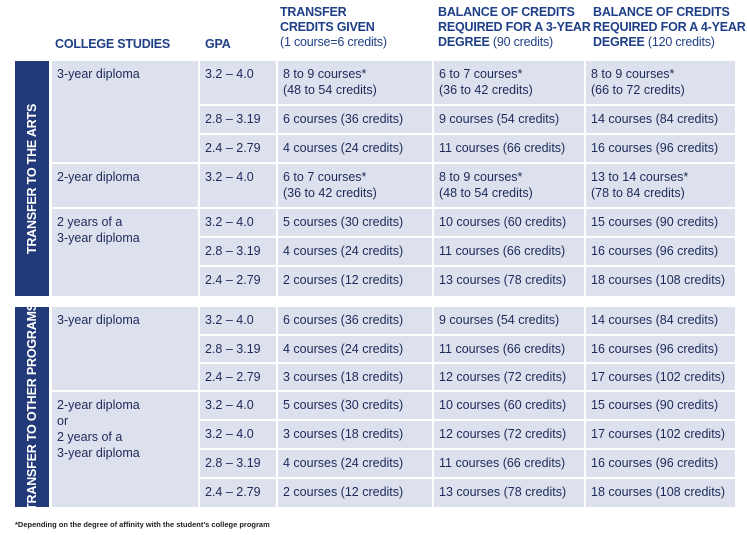 This screenshot has width=747, height=535. What do you see at coordinates (660, 185) in the screenshot?
I see `balance-4-year-cell: 13 to 14 courses* (78 to 84 credits)` at bounding box center [660, 185].